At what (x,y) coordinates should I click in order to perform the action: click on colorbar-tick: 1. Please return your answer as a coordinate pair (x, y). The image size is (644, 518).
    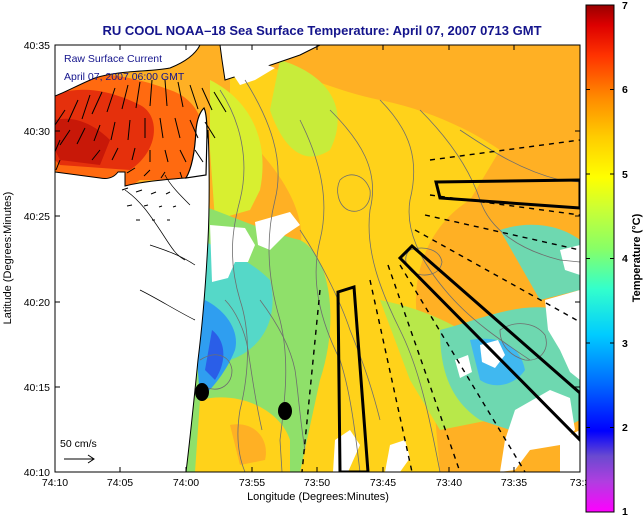
    Looking at the image, I should click on (625, 512).